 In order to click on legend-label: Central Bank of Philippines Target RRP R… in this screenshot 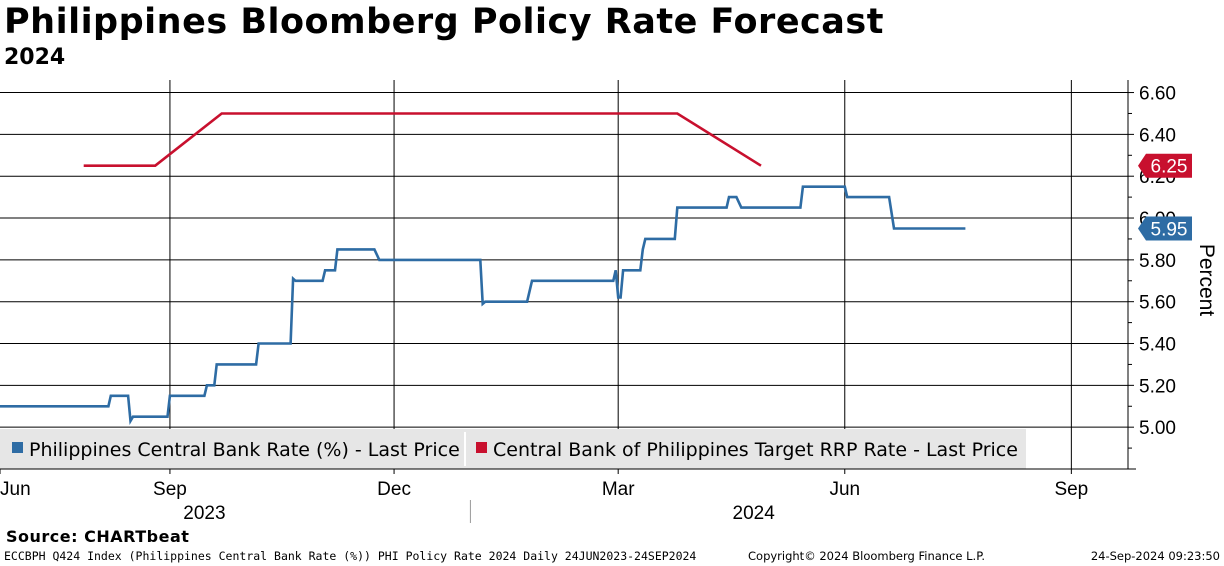, I will do `click(755, 450)`.